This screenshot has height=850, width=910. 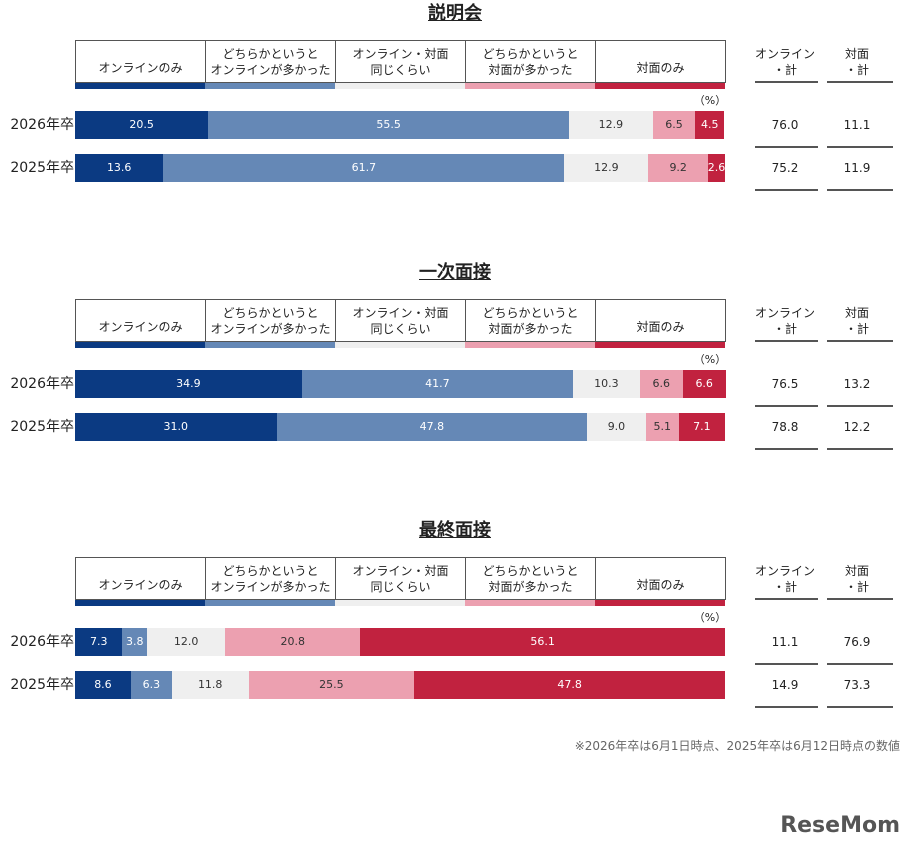 I want to click on summary-value: 78.8, so click(x=785, y=427).